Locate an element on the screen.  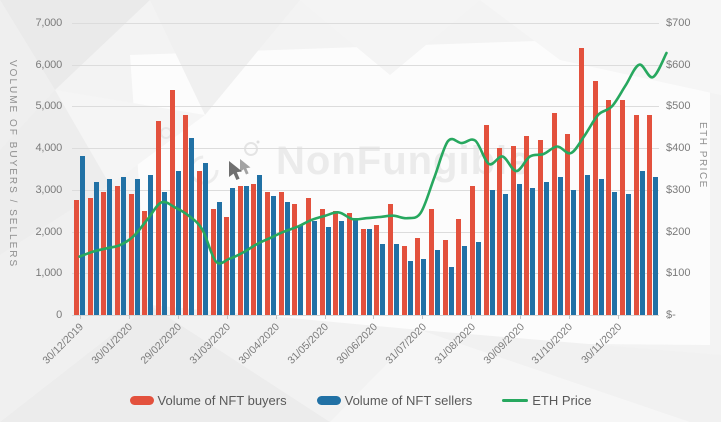
legend-item-sellers: Volume of NFT sellers is located at coordinates (394, 400).